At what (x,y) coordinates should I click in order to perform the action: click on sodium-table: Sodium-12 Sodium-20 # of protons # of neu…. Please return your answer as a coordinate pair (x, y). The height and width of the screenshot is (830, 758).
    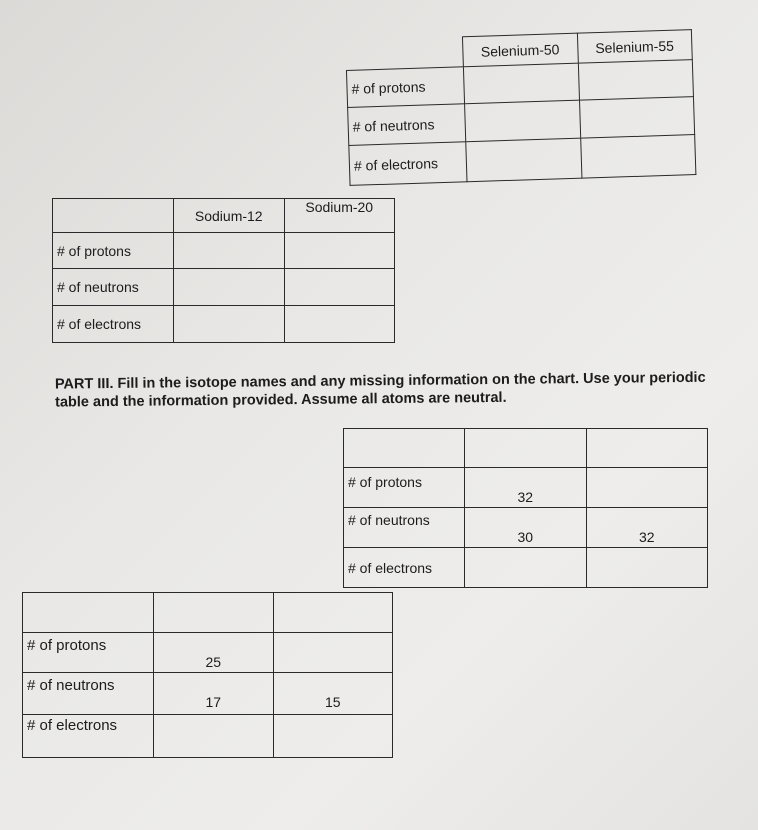
    Looking at the image, I should click on (223, 270).